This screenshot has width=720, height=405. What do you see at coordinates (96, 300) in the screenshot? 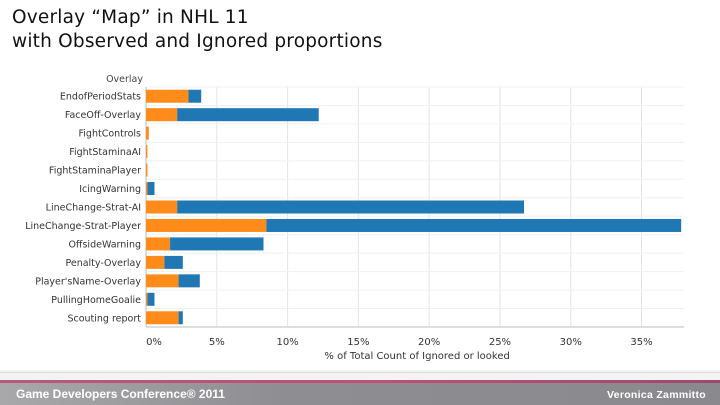
I see `category-label: PullingHomeGoalie` at bounding box center [96, 300].